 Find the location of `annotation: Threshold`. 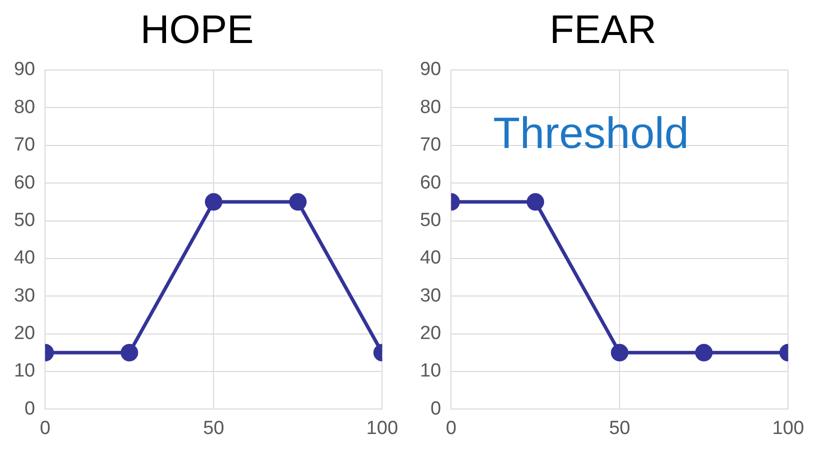

annotation: Threshold is located at coordinates (591, 133).